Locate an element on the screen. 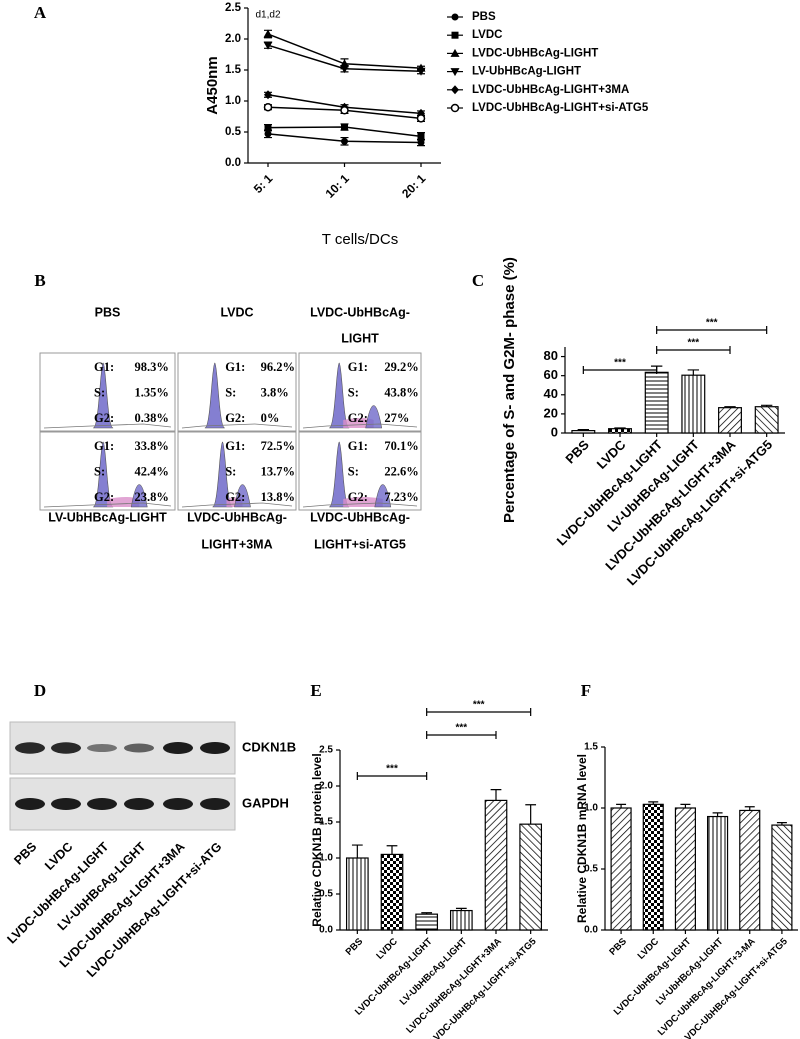 The image size is (800, 1039). lane-label: LVDC-UbHBcAg-LIGHT+si-ATG is located at coordinates (154, 910).